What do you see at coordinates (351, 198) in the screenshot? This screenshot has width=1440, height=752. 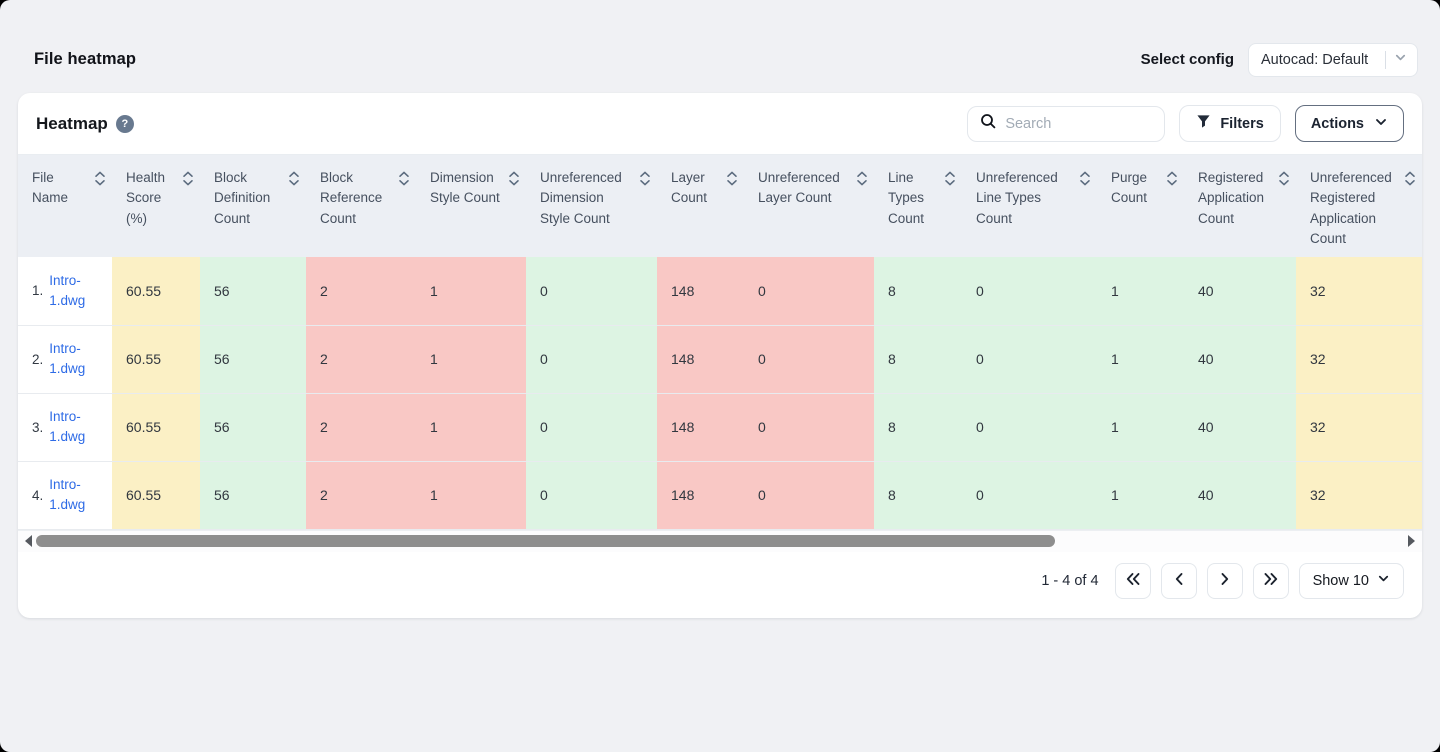 I see `column-header-label: Block Reference Count` at bounding box center [351, 198].